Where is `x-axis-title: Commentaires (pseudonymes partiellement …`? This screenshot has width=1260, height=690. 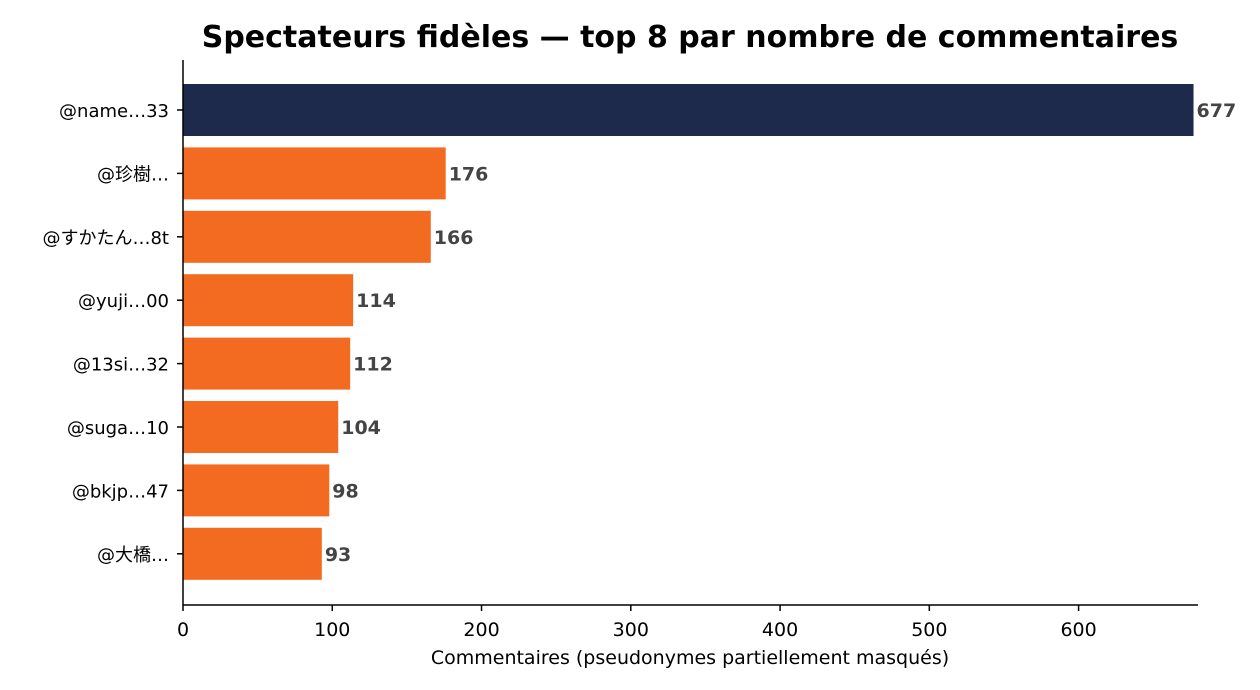 x-axis-title: Commentaires (pseudonymes partiellement … is located at coordinates (690, 658).